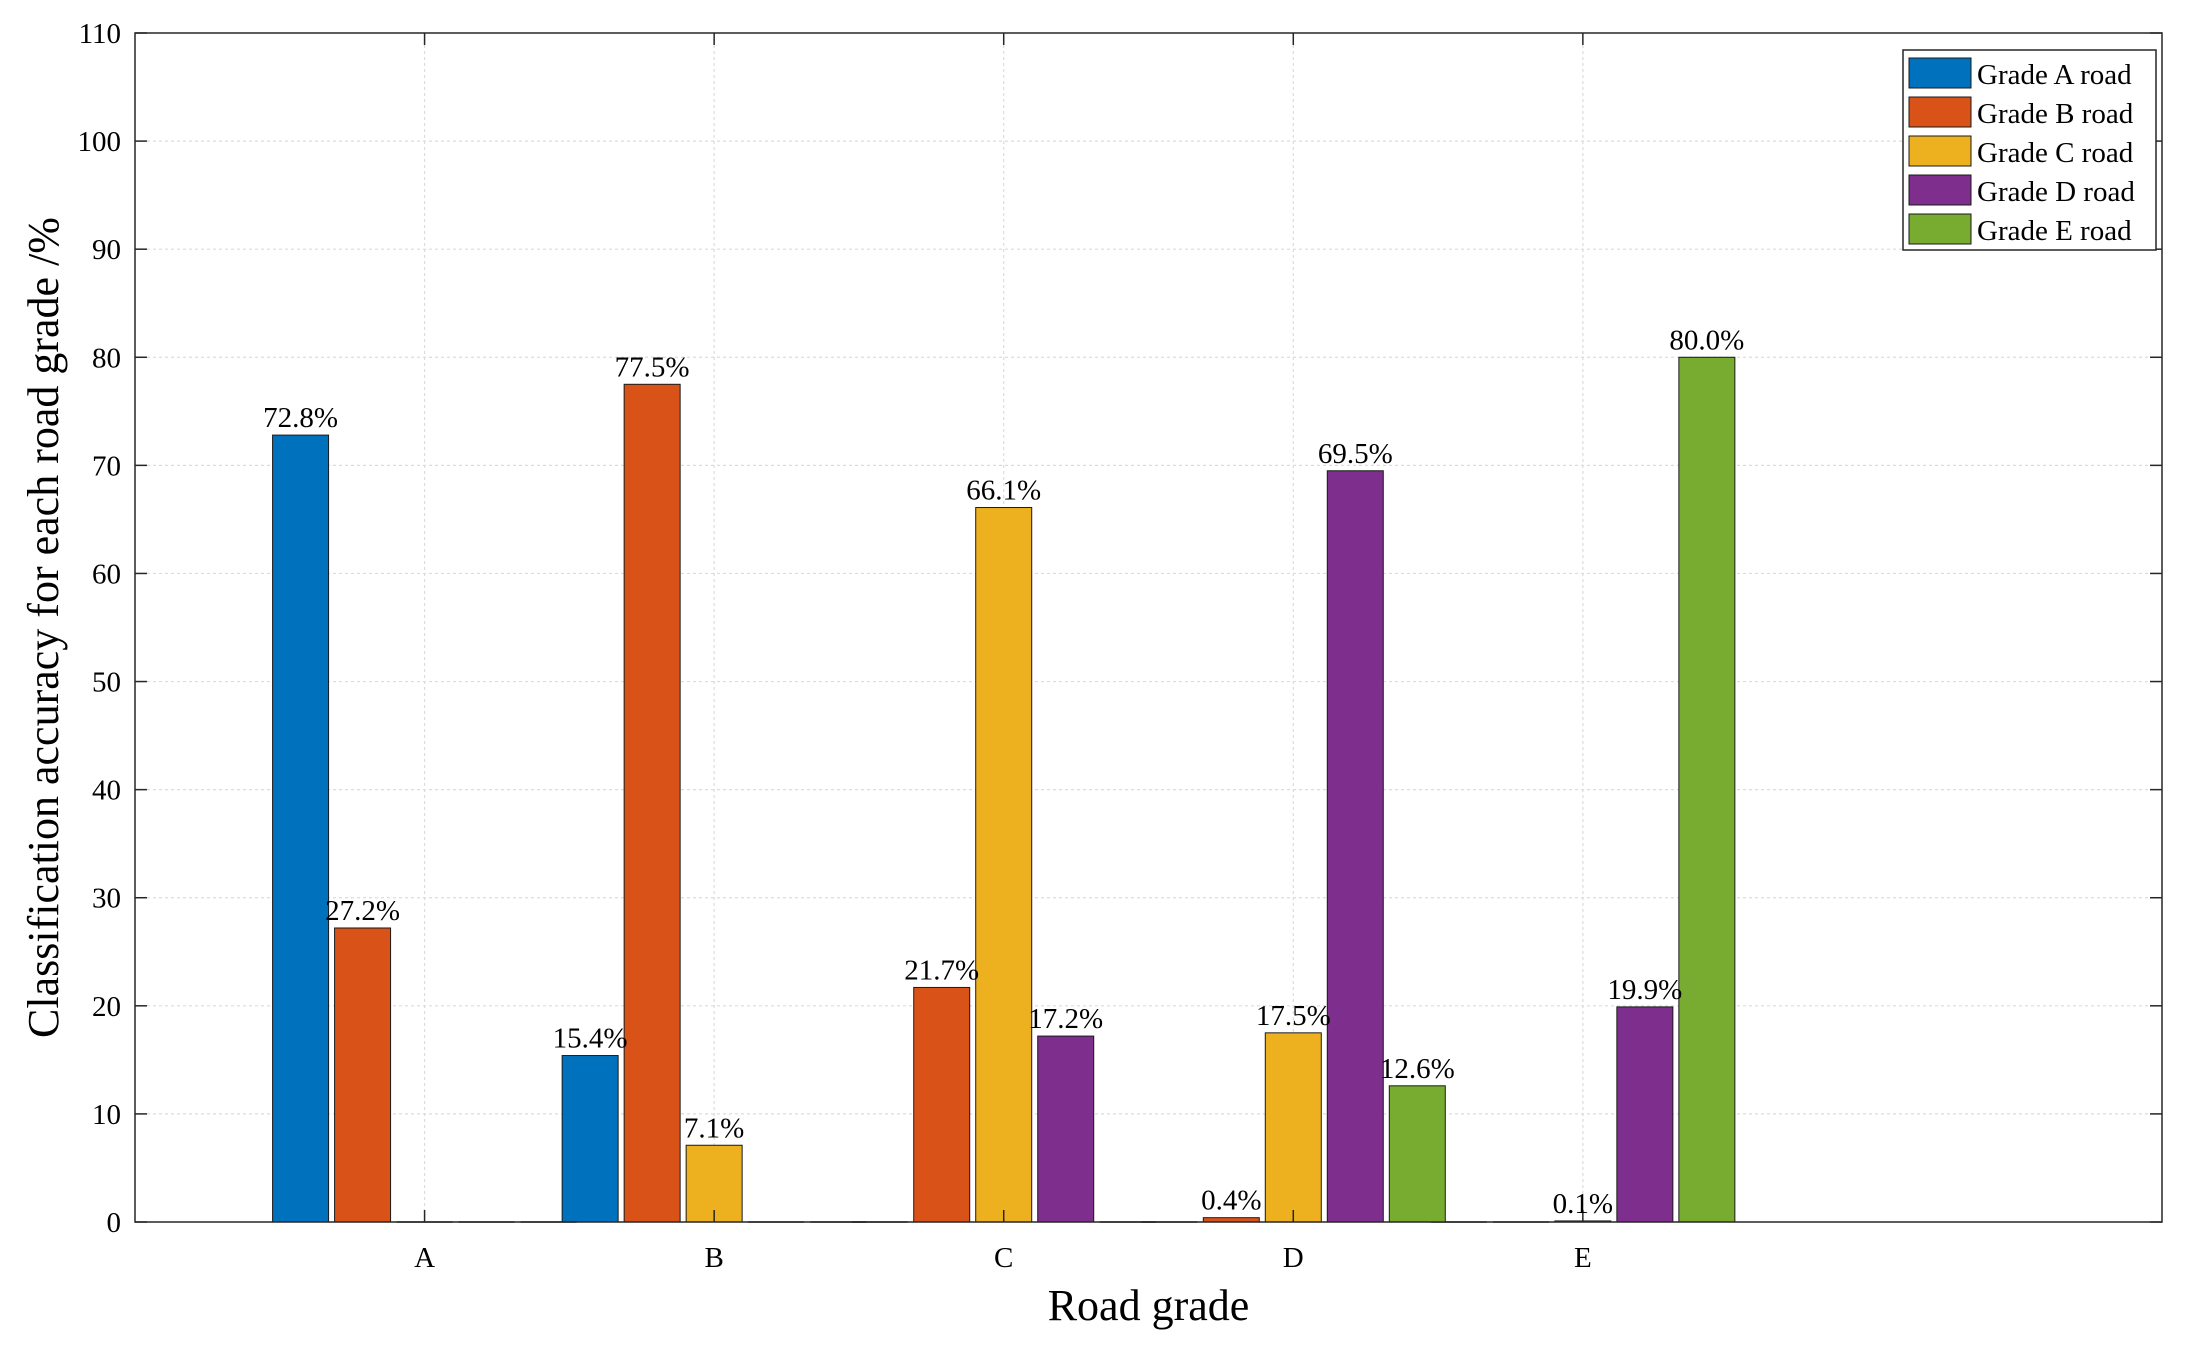 The height and width of the screenshot is (1346, 2196). I want to click on x-tick-label-e: E, so click(1583, 1258).